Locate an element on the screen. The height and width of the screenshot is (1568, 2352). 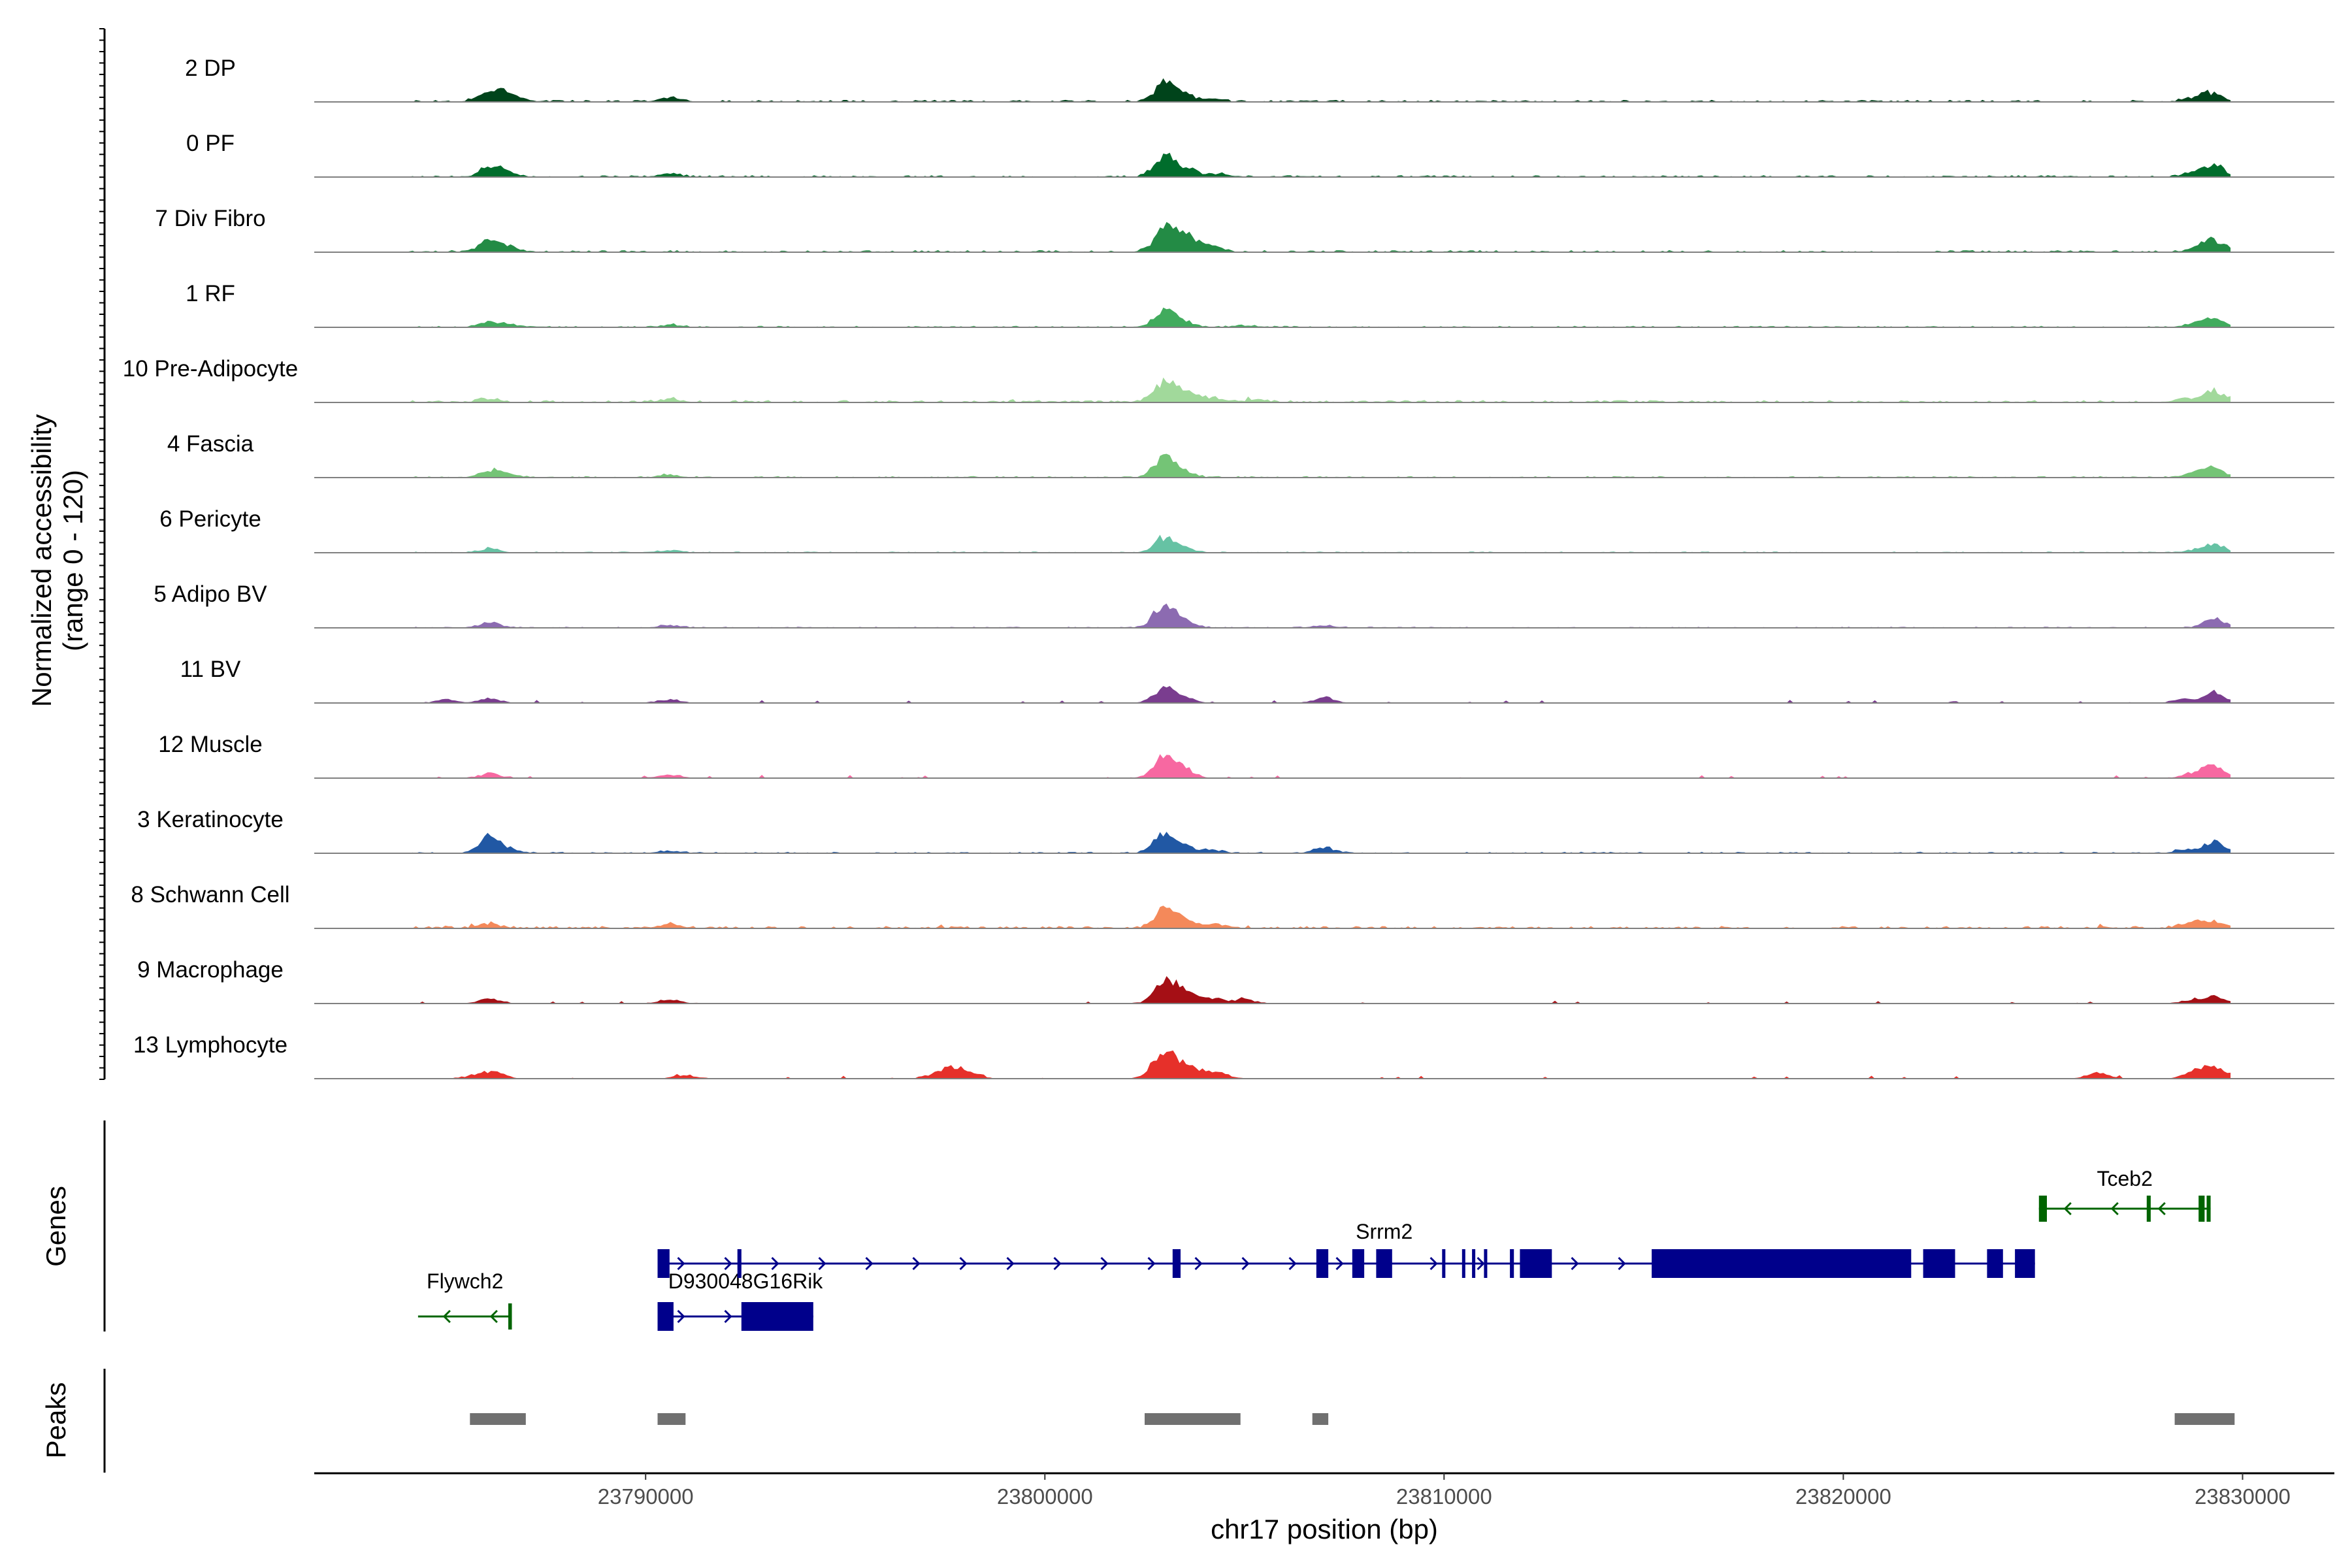
gene-Flywch2: Flywch2 is located at coordinates (464, 1299).